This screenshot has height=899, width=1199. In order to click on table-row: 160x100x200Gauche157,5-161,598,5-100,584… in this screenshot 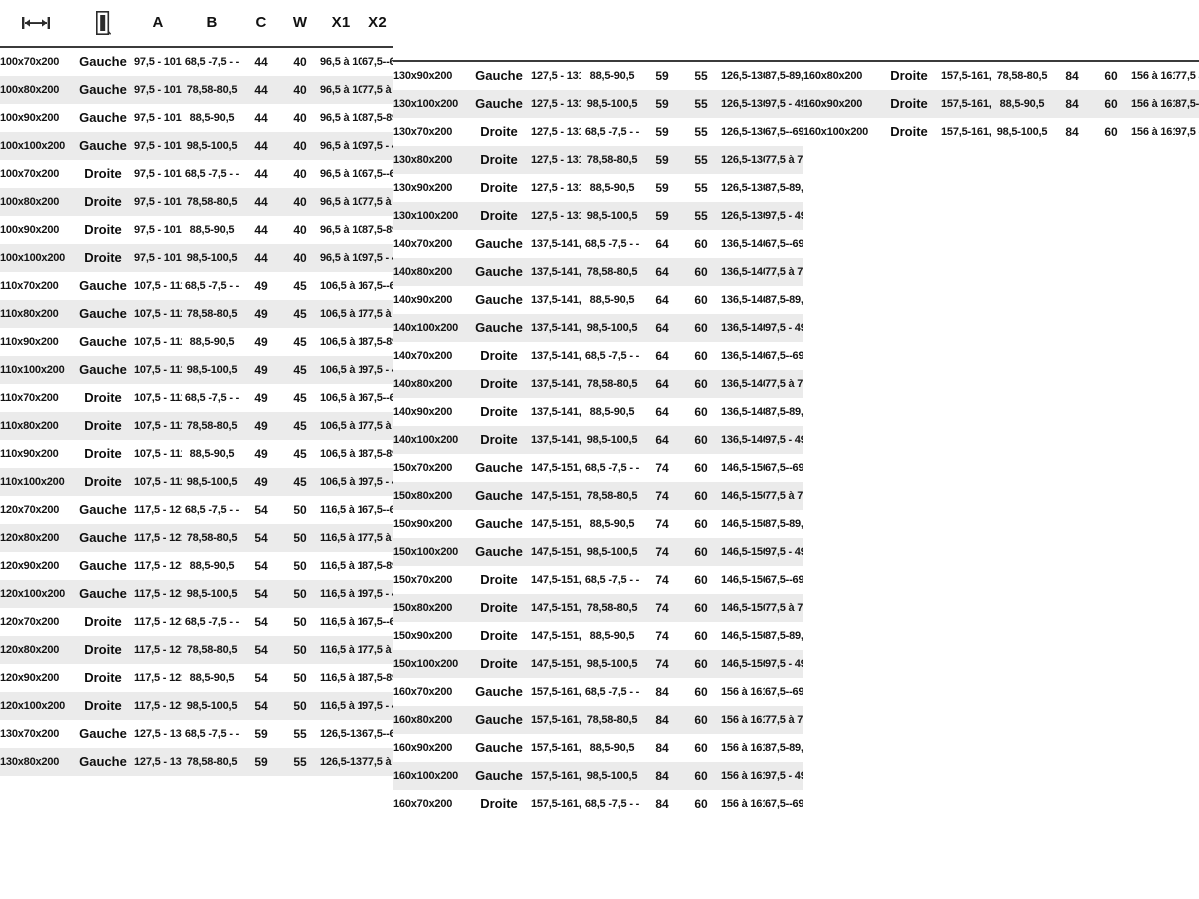, I will do `click(598, 776)`.